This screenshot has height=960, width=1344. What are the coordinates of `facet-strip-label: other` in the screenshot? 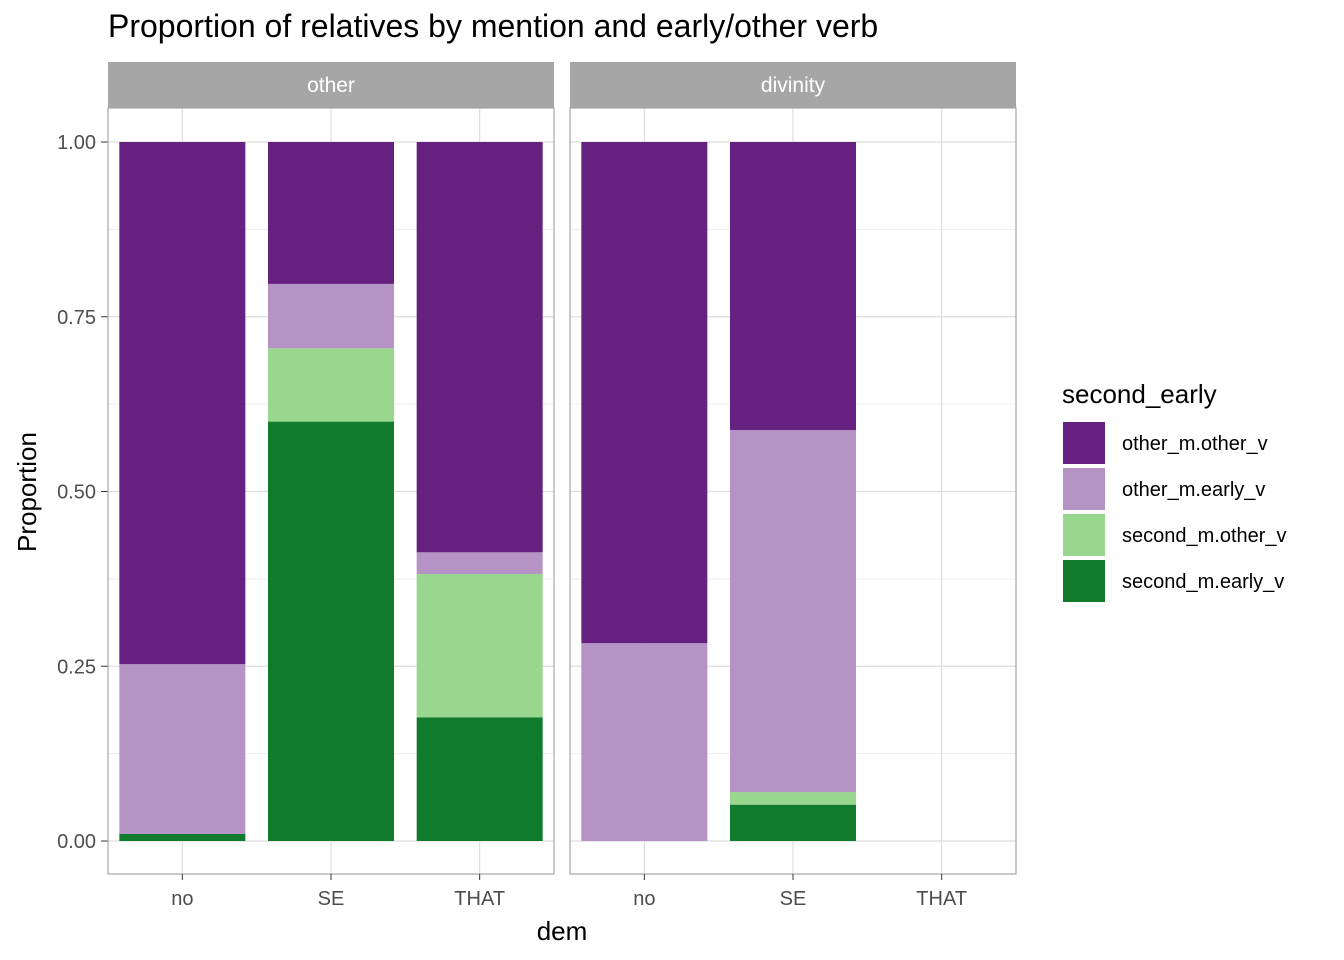 It's located at (331, 85).